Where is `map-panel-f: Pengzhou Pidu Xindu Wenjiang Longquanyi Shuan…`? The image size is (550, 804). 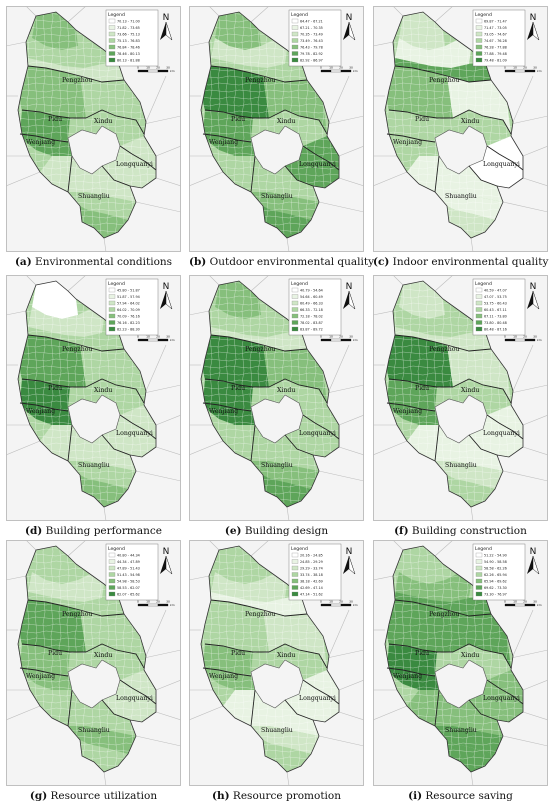 map-panel-f: Pengzhou Pidu Xindu Wenjiang Longquanyi Shuan… is located at coordinates (460, 406).